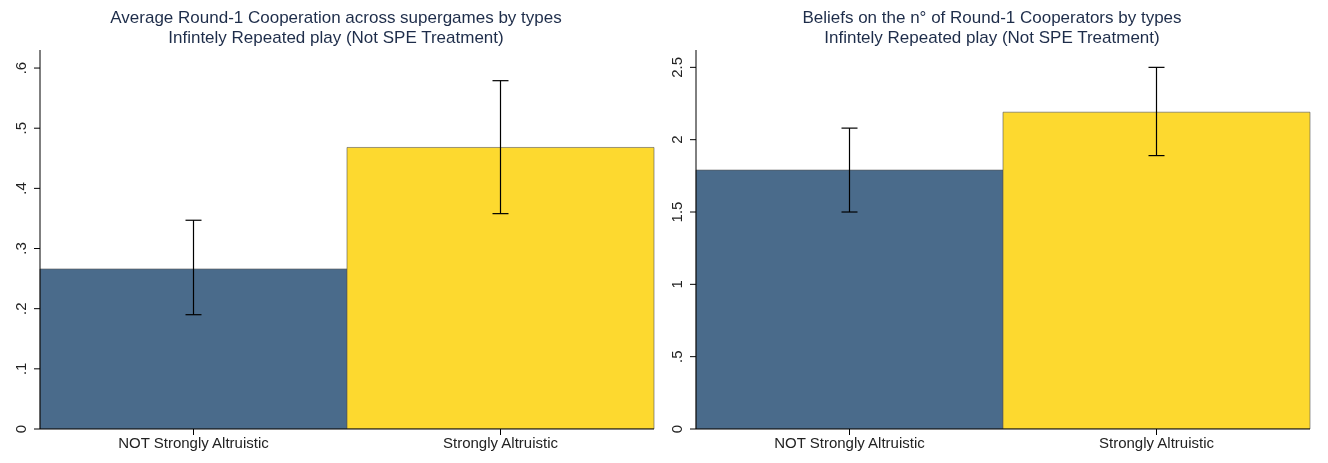 The height and width of the screenshot is (463, 1328). What do you see at coordinates (676, 284) in the screenshot?
I see `y-tick-label: 1` at bounding box center [676, 284].